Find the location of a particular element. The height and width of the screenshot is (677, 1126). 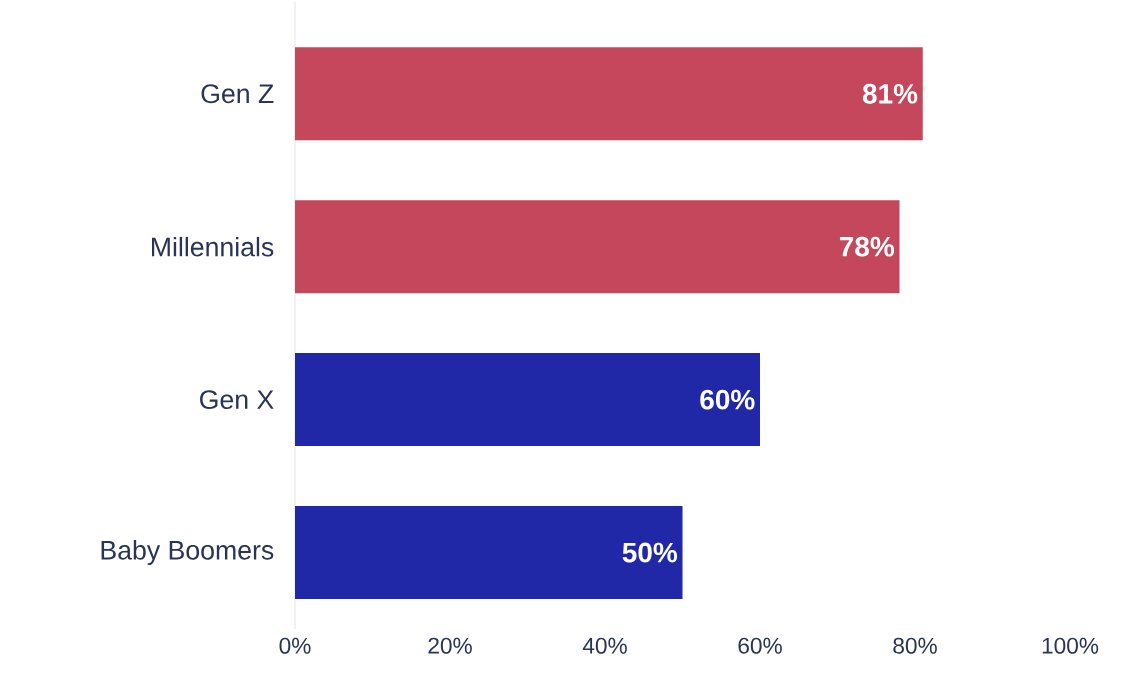

x-tick-label: 0% is located at coordinates (295, 645).